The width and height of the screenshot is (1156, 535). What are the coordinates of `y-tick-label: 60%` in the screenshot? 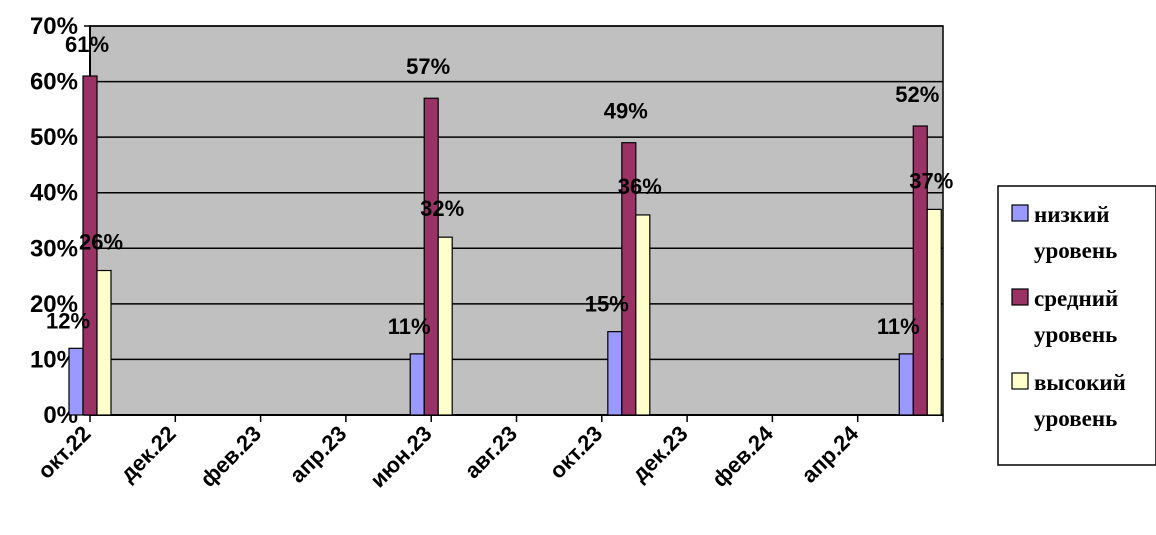 It's located at (54, 82).